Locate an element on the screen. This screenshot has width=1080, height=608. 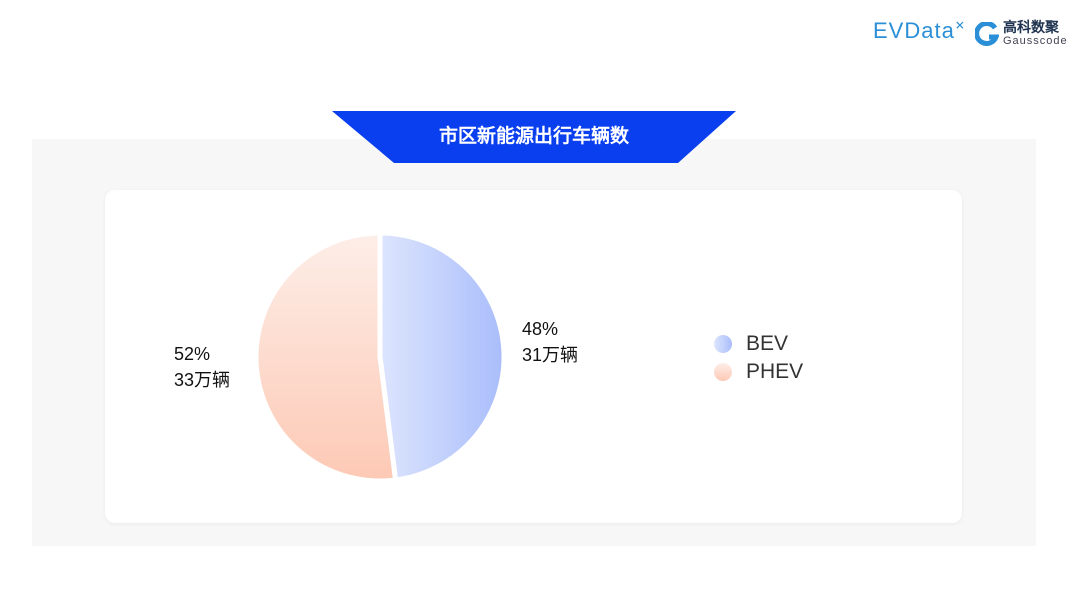
gausscode-logo-icon is located at coordinates (987, 33).